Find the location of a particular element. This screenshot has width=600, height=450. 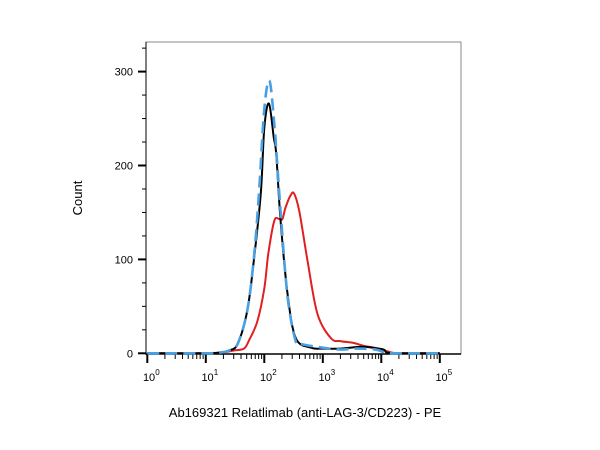

x-tick-label: 10¹ is located at coordinates (209, 376).